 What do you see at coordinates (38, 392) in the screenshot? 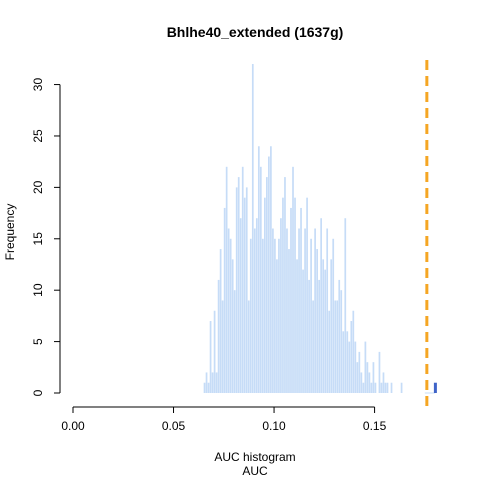
I see `y-tick-label: 0` at bounding box center [38, 392].